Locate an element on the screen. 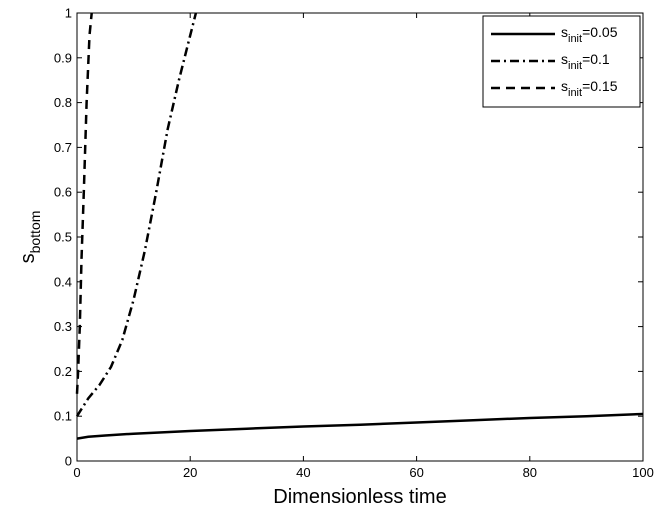 The width and height of the screenshot is (658, 516). legend-label-2: sinit=0.1 is located at coordinates (585, 61).